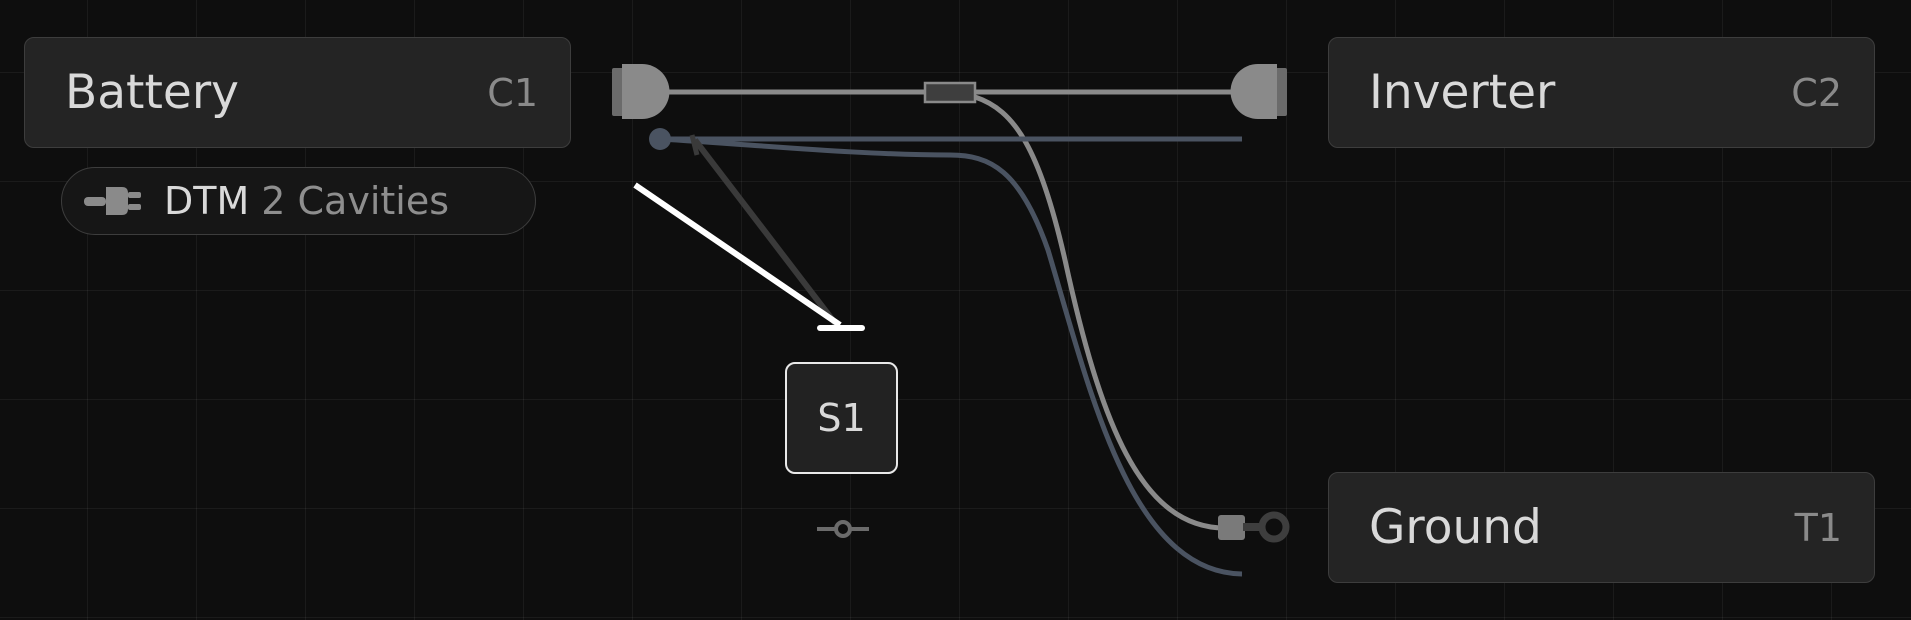  I want to click on wire-active-draw, so click(737, 255).